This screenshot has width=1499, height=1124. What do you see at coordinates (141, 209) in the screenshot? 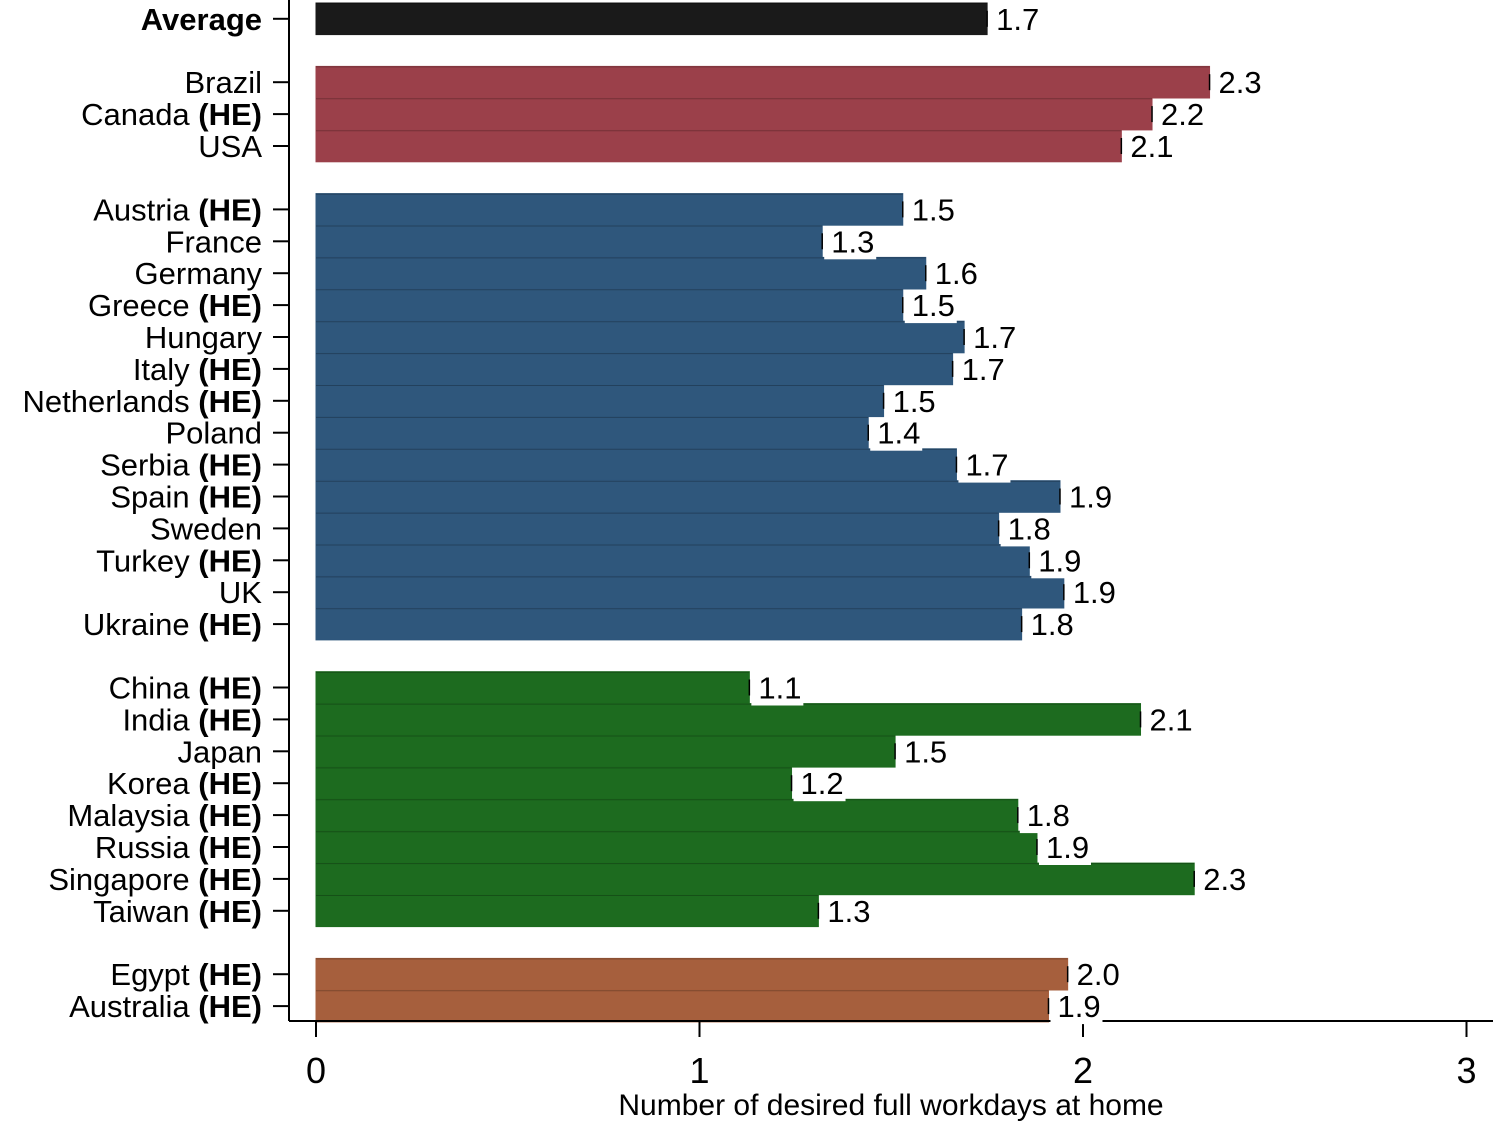
I see `category-name: Austria` at bounding box center [141, 209].